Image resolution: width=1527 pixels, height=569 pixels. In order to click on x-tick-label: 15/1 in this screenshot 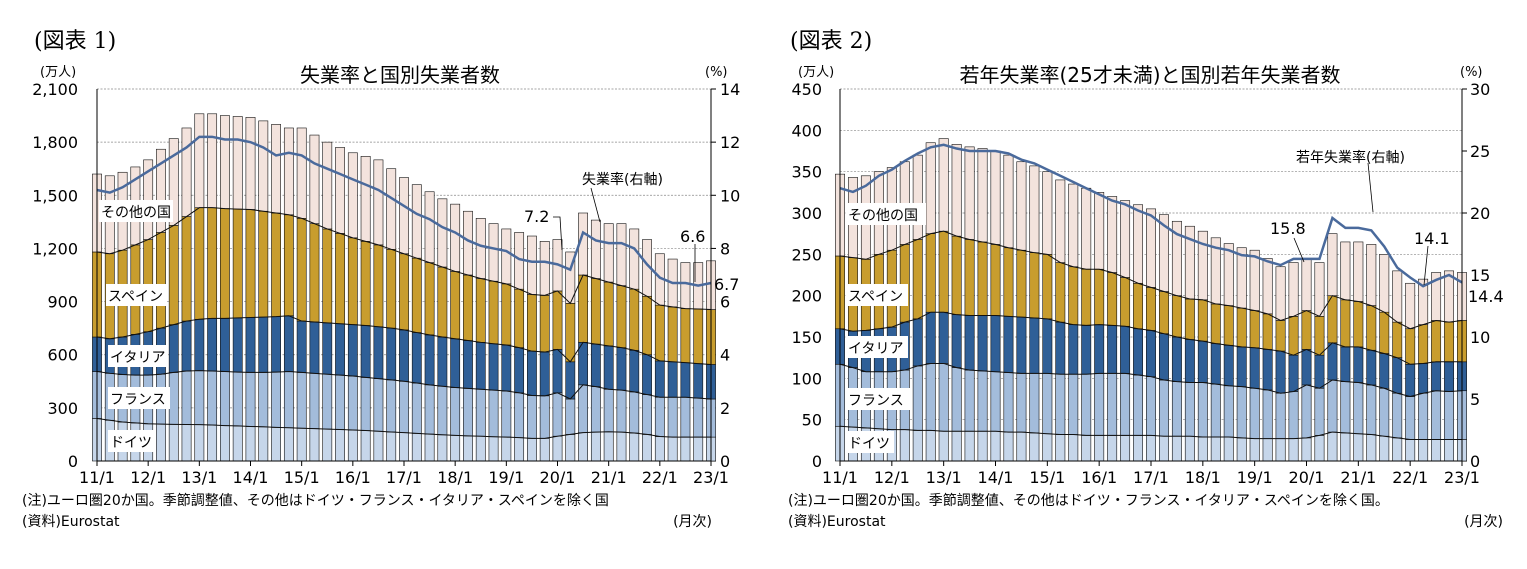, I will do `click(1047, 477)`.